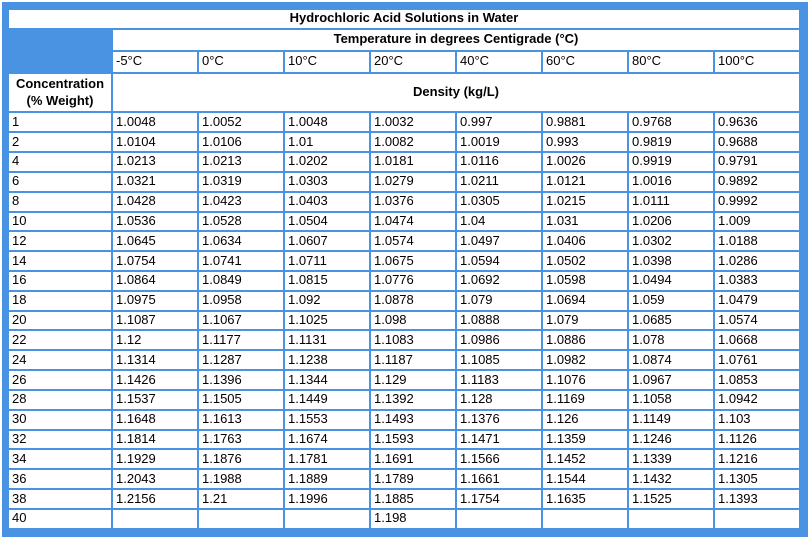 The image size is (810, 539). Describe the element at coordinates (585, 61) in the screenshot. I see `temp-col-header: 60°C` at that location.